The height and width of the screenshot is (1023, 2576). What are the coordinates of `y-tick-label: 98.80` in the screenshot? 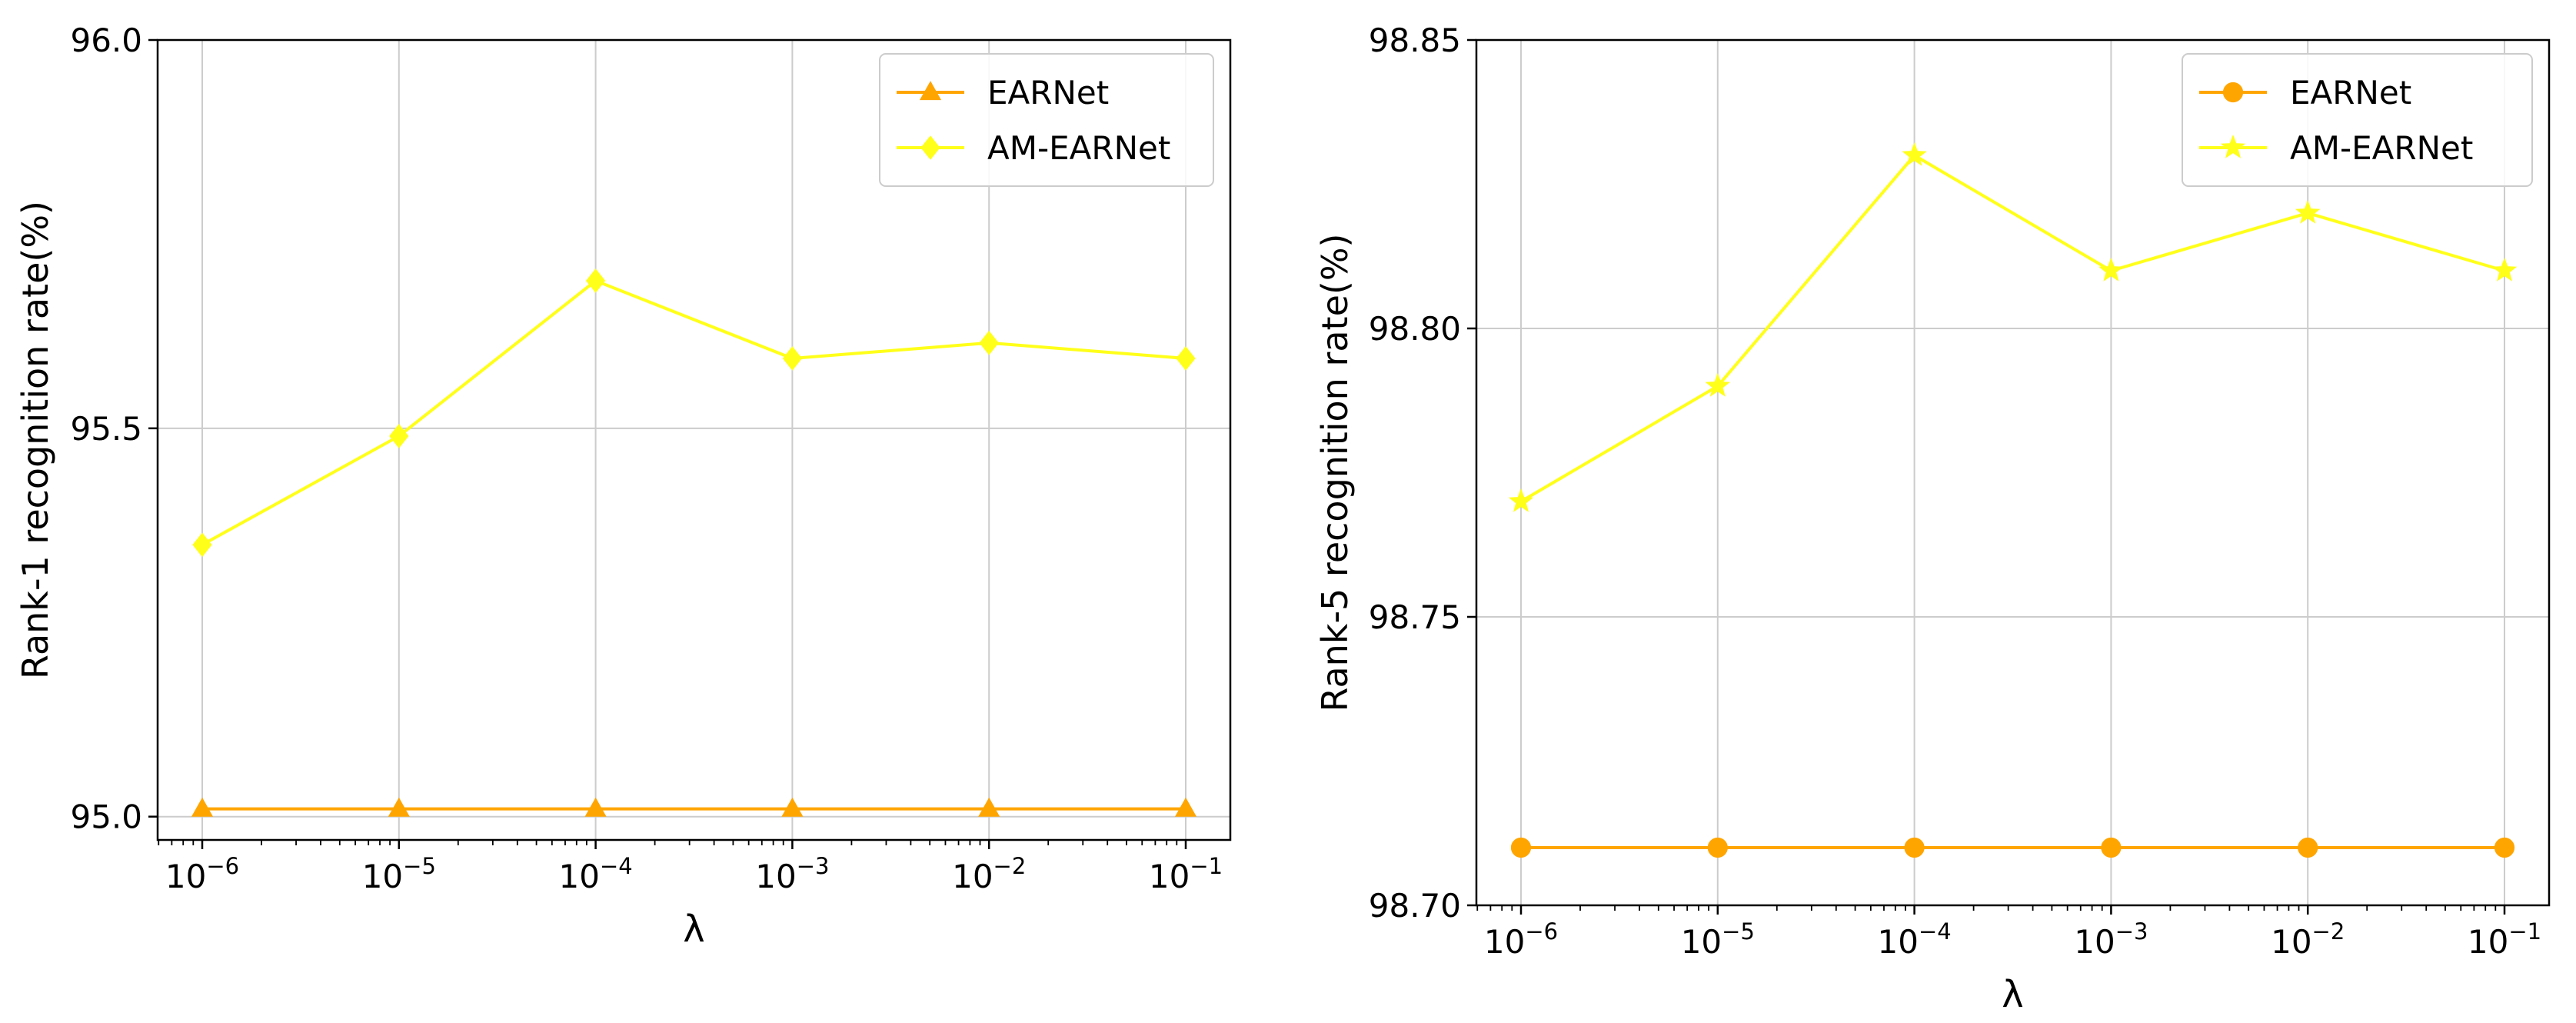 It's located at (1415, 329).